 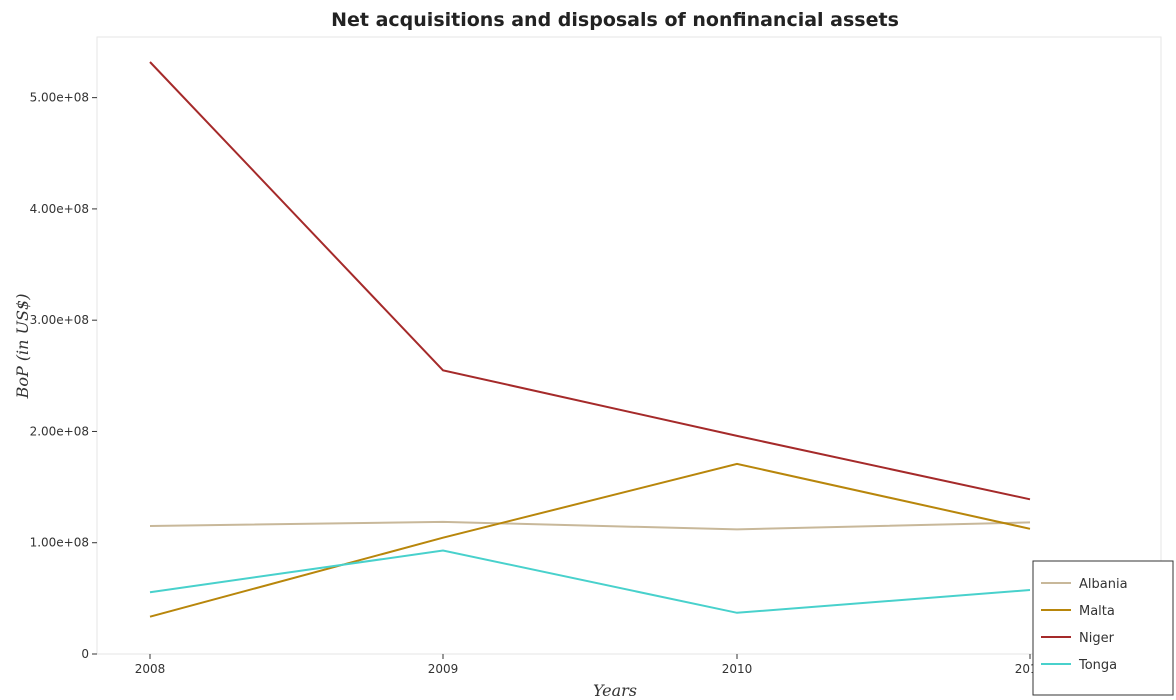 What do you see at coordinates (1103, 628) in the screenshot?
I see `legend: Albania Malta Niger Tonga` at bounding box center [1103, 628].